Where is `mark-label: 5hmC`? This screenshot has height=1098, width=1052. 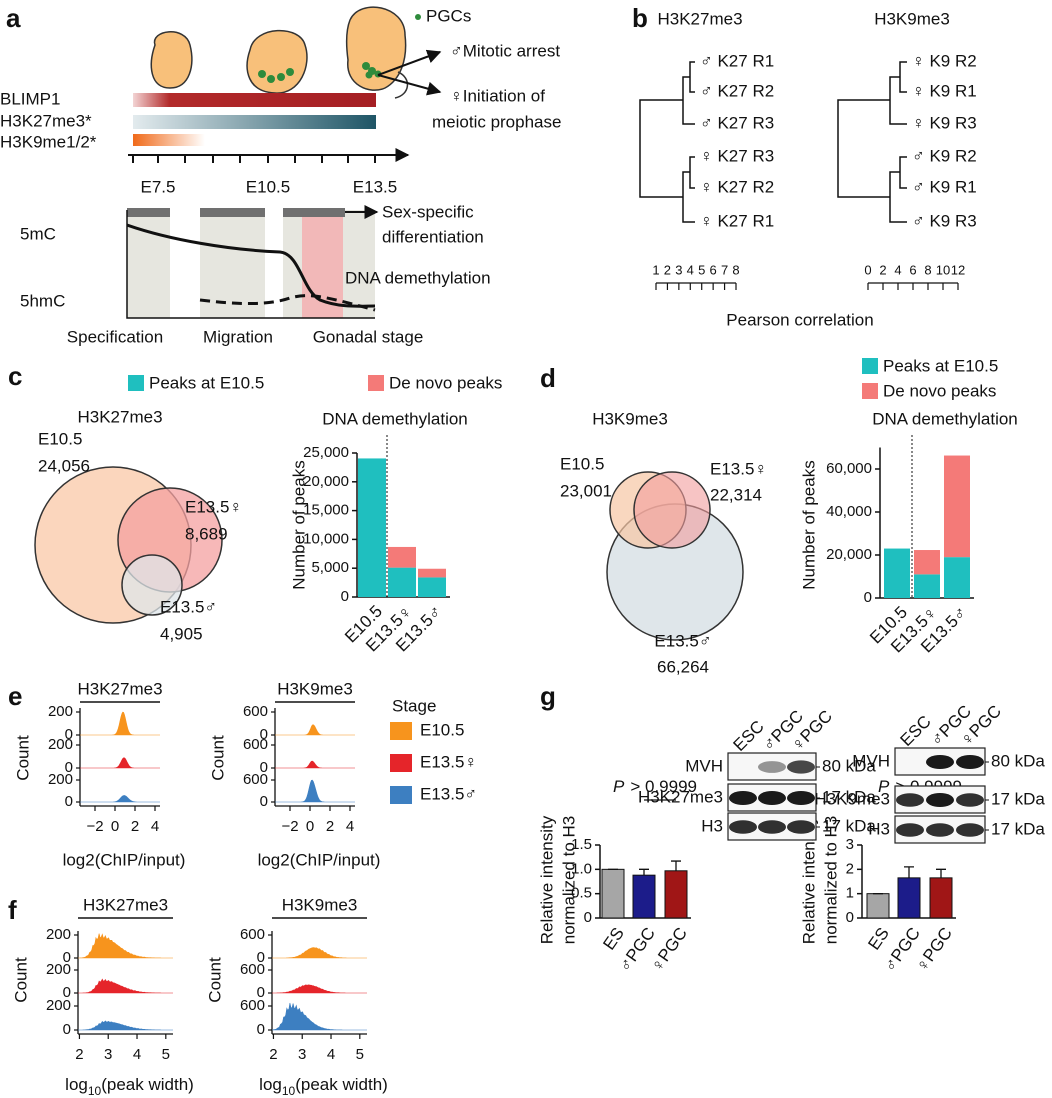
mark-label: 5hmC is located at coordinates (42, 300).